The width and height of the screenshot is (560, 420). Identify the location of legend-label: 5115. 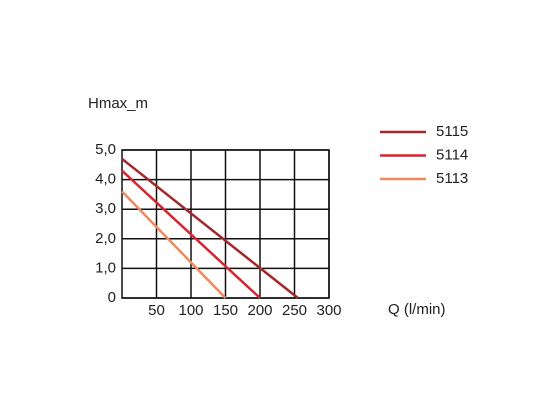
(452, 131).